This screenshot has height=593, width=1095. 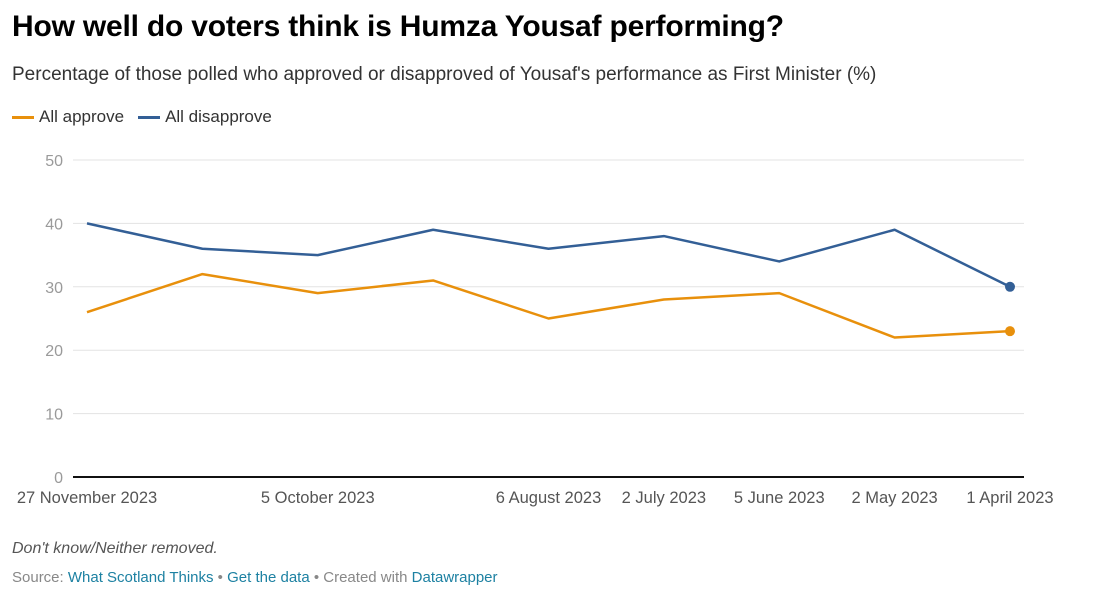 What do you see at coordinates (87, 498) in the screenshot?
I see `x-tick-label: 27 November 2023` at bounding box center [87, 498].